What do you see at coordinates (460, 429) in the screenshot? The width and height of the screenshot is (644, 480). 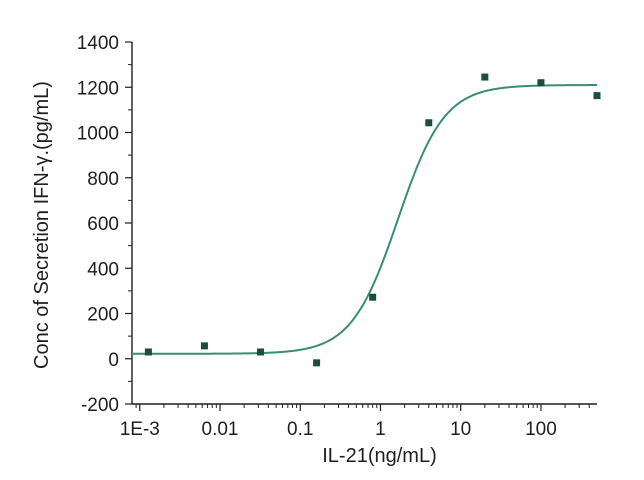 I see `x-tick-label: 10` at bounding box center [460, 429].